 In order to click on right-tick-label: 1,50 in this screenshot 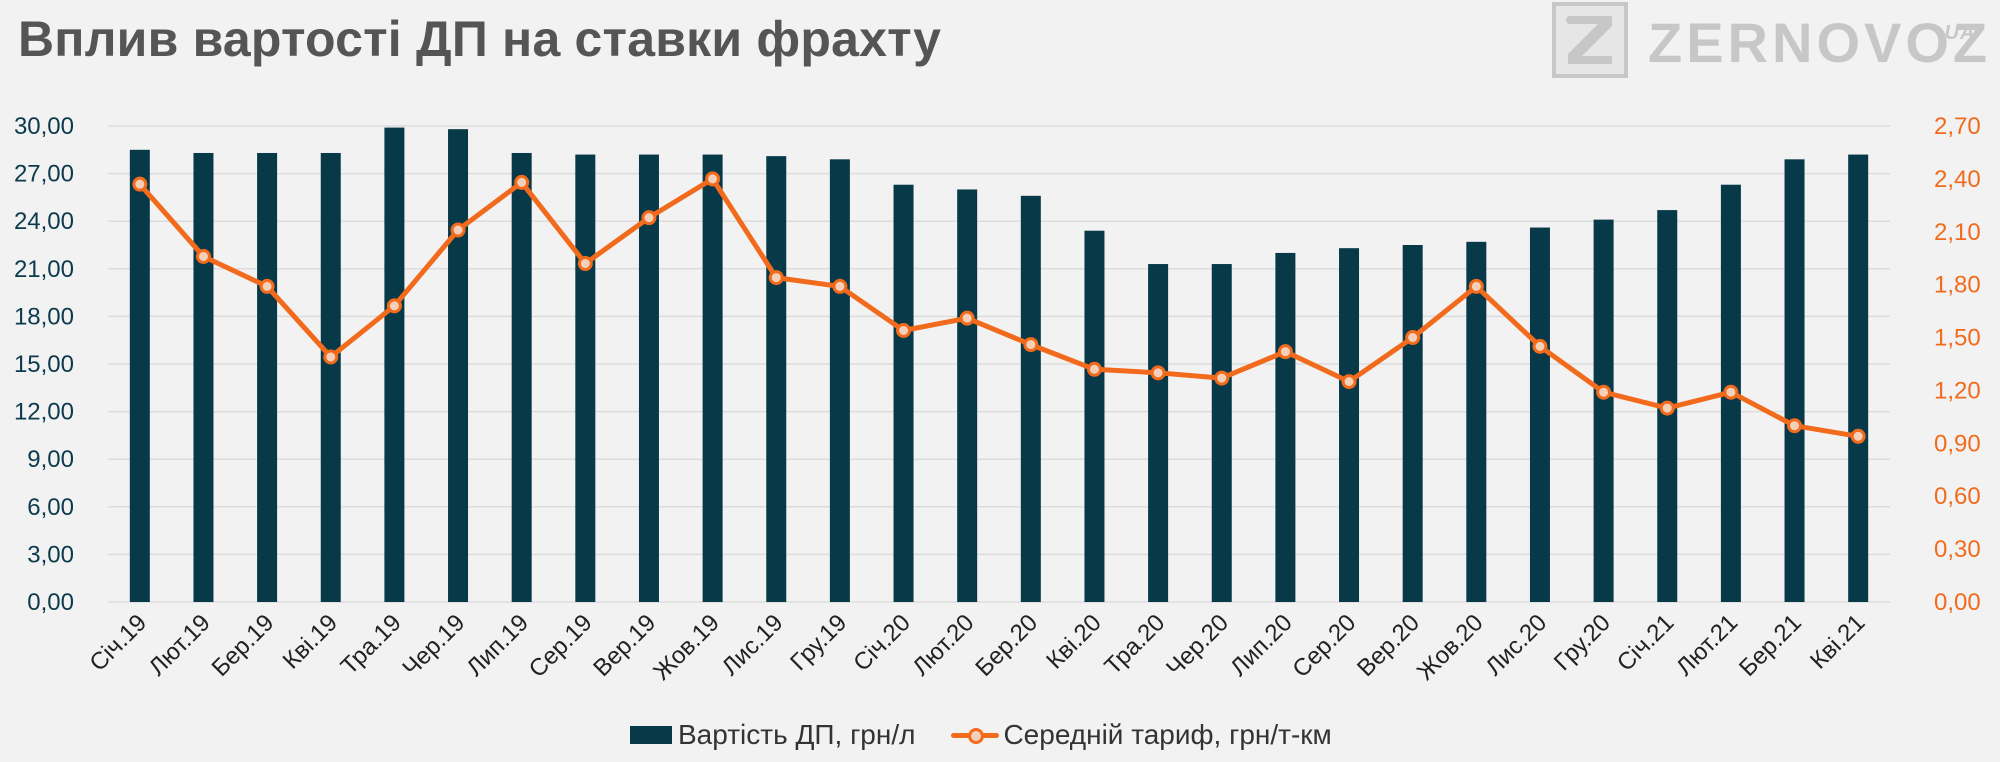, I will do `click(1957, 338)`.